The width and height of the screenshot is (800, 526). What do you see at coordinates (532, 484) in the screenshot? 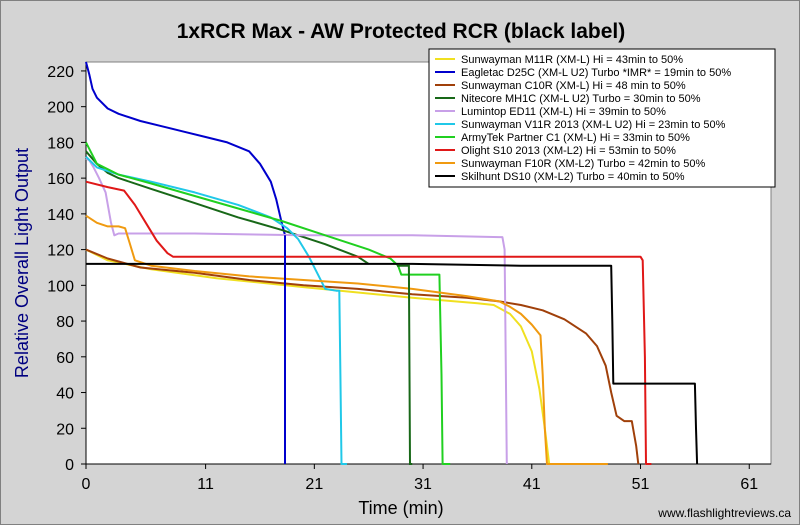
I see `x-tick-label: 41` at bounding box center [532, 484].